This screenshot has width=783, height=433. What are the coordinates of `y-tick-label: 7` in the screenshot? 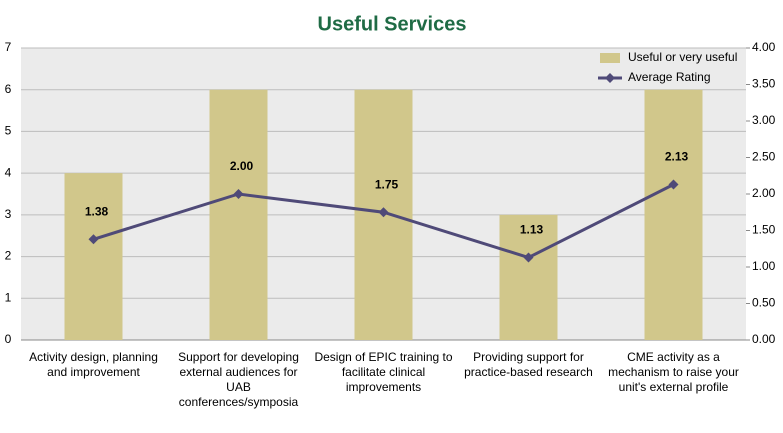 It's located at (8, 47).